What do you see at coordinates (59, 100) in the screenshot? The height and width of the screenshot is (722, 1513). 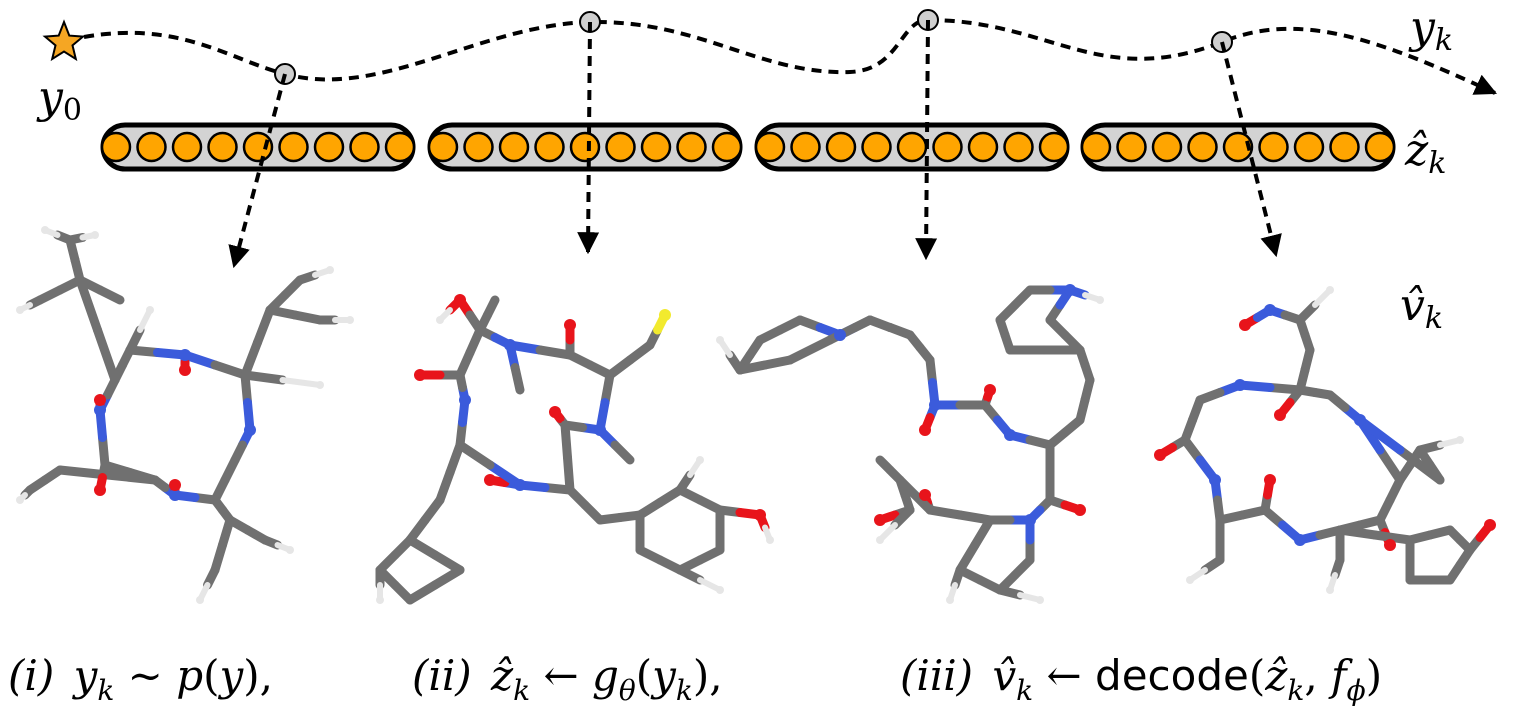 I see `start-label: y0` at bounding box center [59, 100].